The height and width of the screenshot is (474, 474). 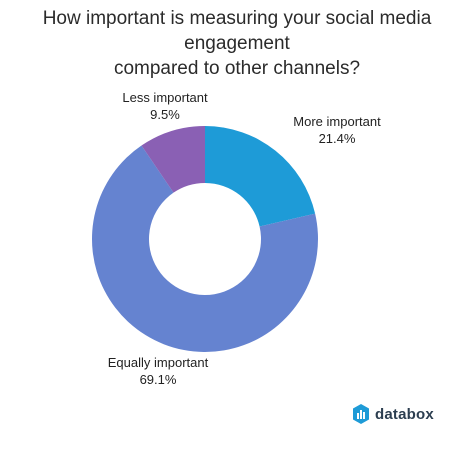 I want to click on slice-label-equally-important-value: 69.1%, so click(x=158, y=379).